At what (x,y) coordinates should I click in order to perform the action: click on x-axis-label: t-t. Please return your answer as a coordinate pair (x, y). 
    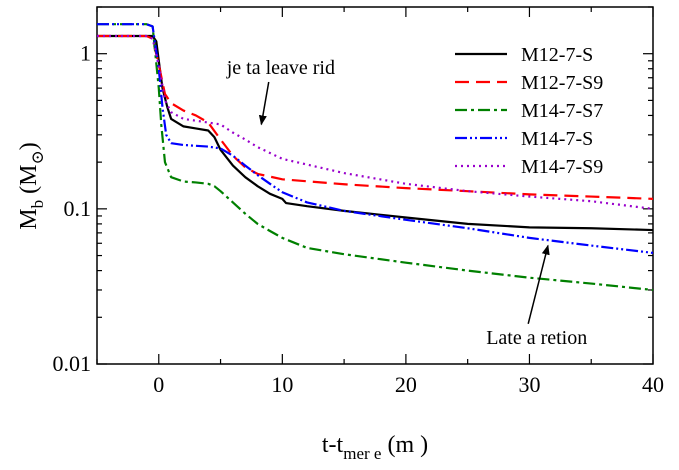
    Looking at the image, I should click on (333, 445).